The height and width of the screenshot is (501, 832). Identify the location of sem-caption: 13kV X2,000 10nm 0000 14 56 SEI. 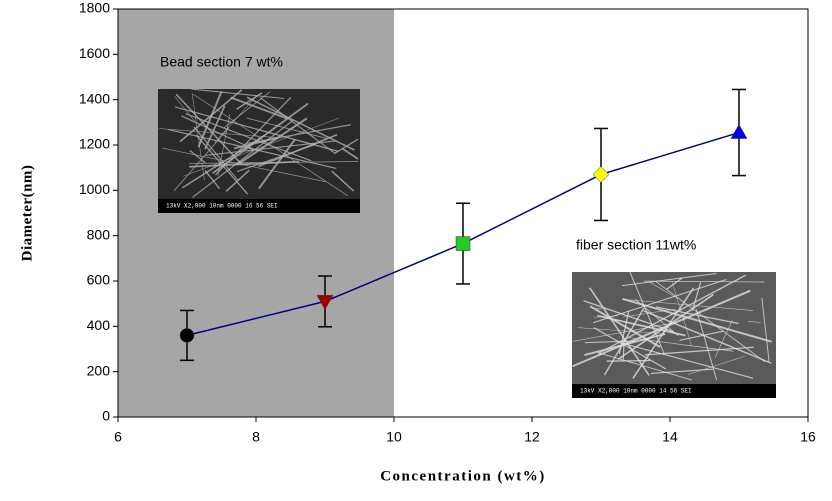
(636, 391).